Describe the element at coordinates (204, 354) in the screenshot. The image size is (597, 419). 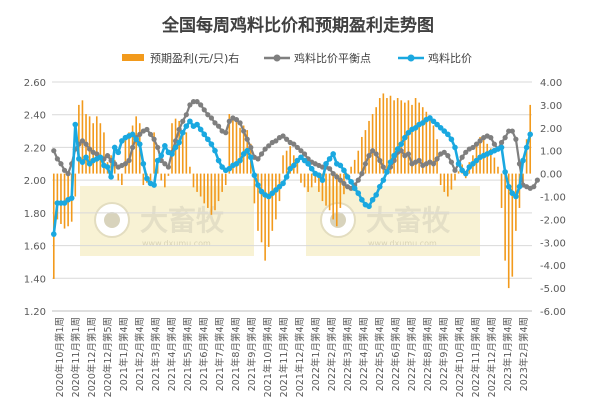
I see `x-tick-label: 2021年6月第4周` at that location.